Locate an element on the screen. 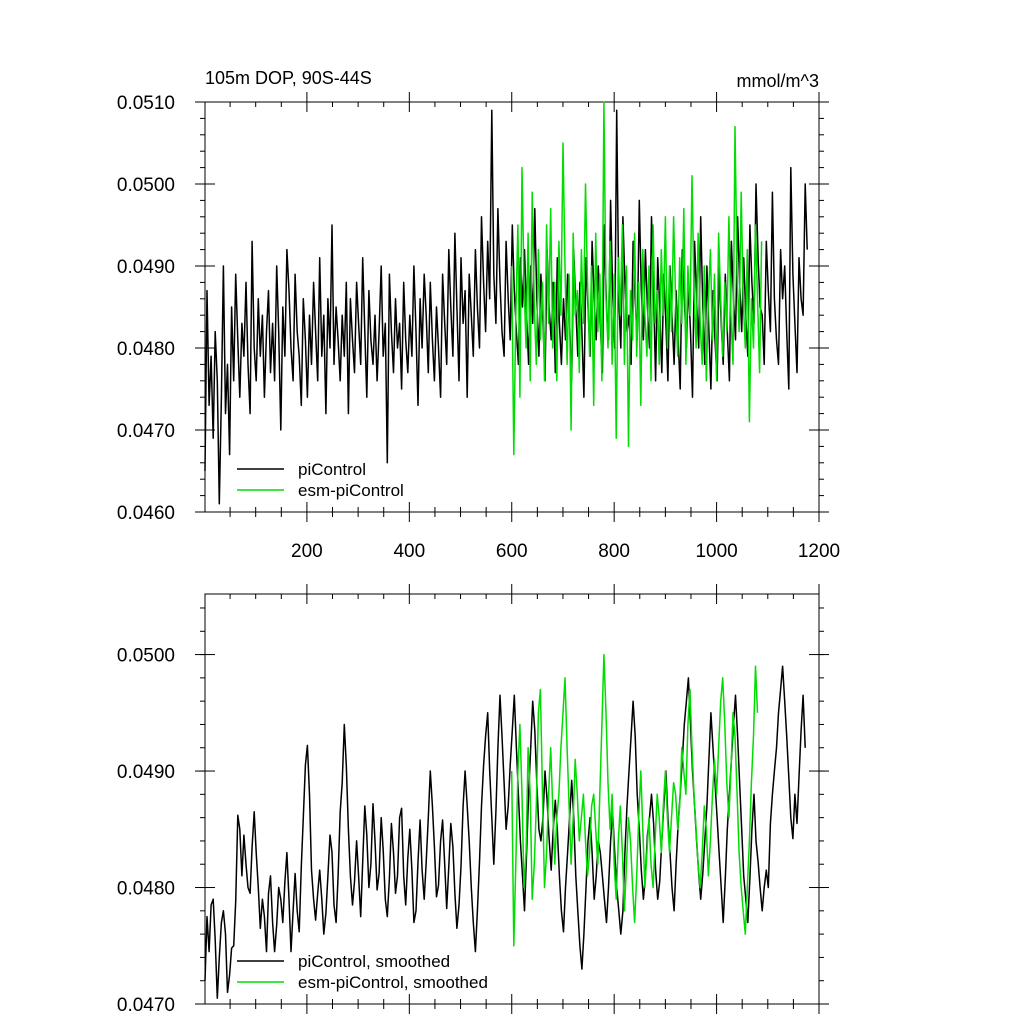  x-tick-label: 400 is located at coordinates (409, 551).